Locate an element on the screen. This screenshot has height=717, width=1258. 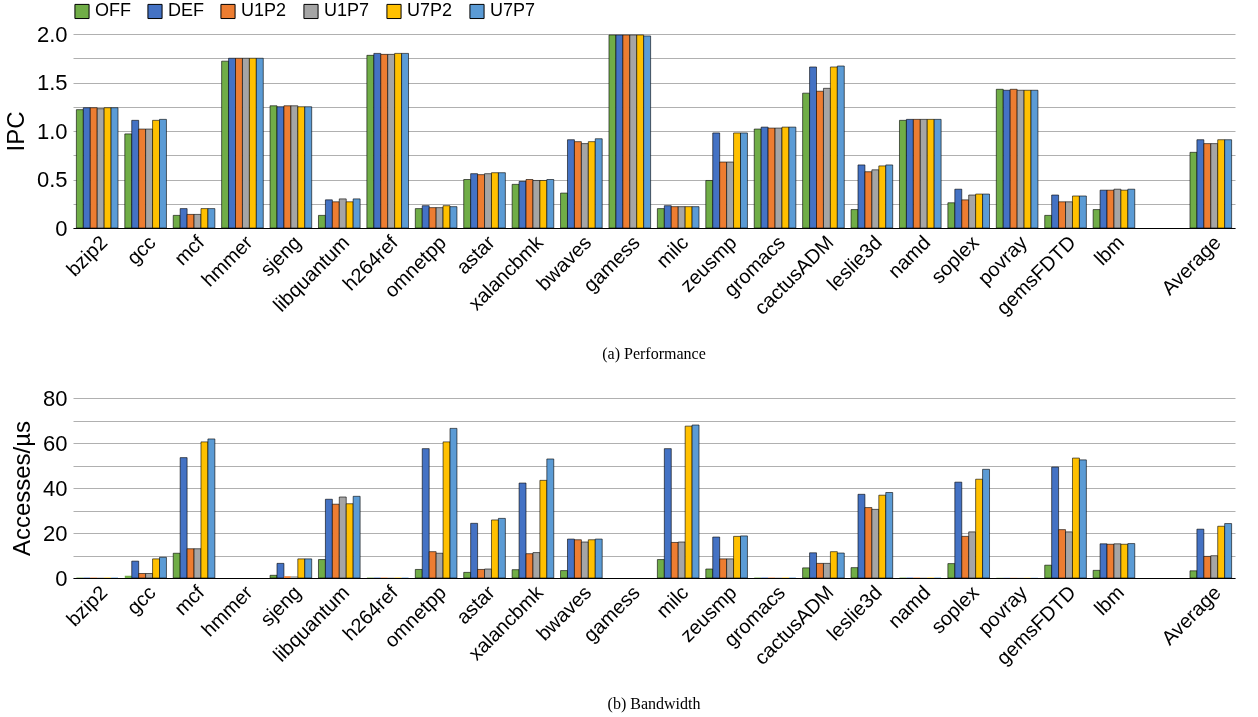
y-tick-label: 80 is located at coordinates (55, 398).